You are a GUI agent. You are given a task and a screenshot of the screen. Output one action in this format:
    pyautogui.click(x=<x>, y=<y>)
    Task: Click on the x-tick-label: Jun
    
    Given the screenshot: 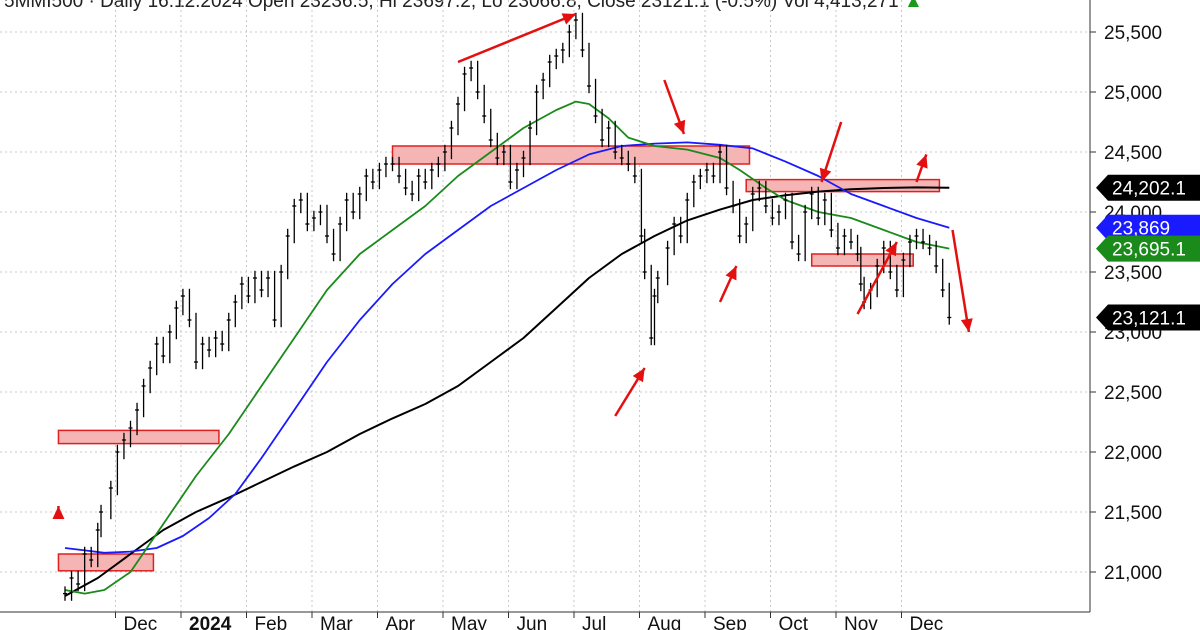 What is the action you would take?
    pyautogui.click(x=532, y=622)
    